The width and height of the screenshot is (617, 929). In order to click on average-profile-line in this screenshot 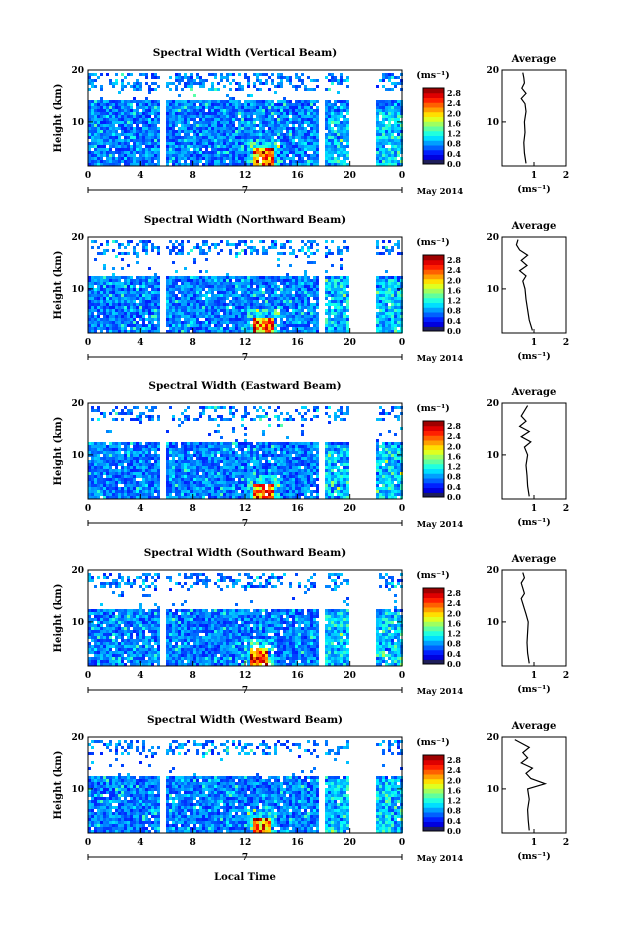, I will do `click(524, 285)`.